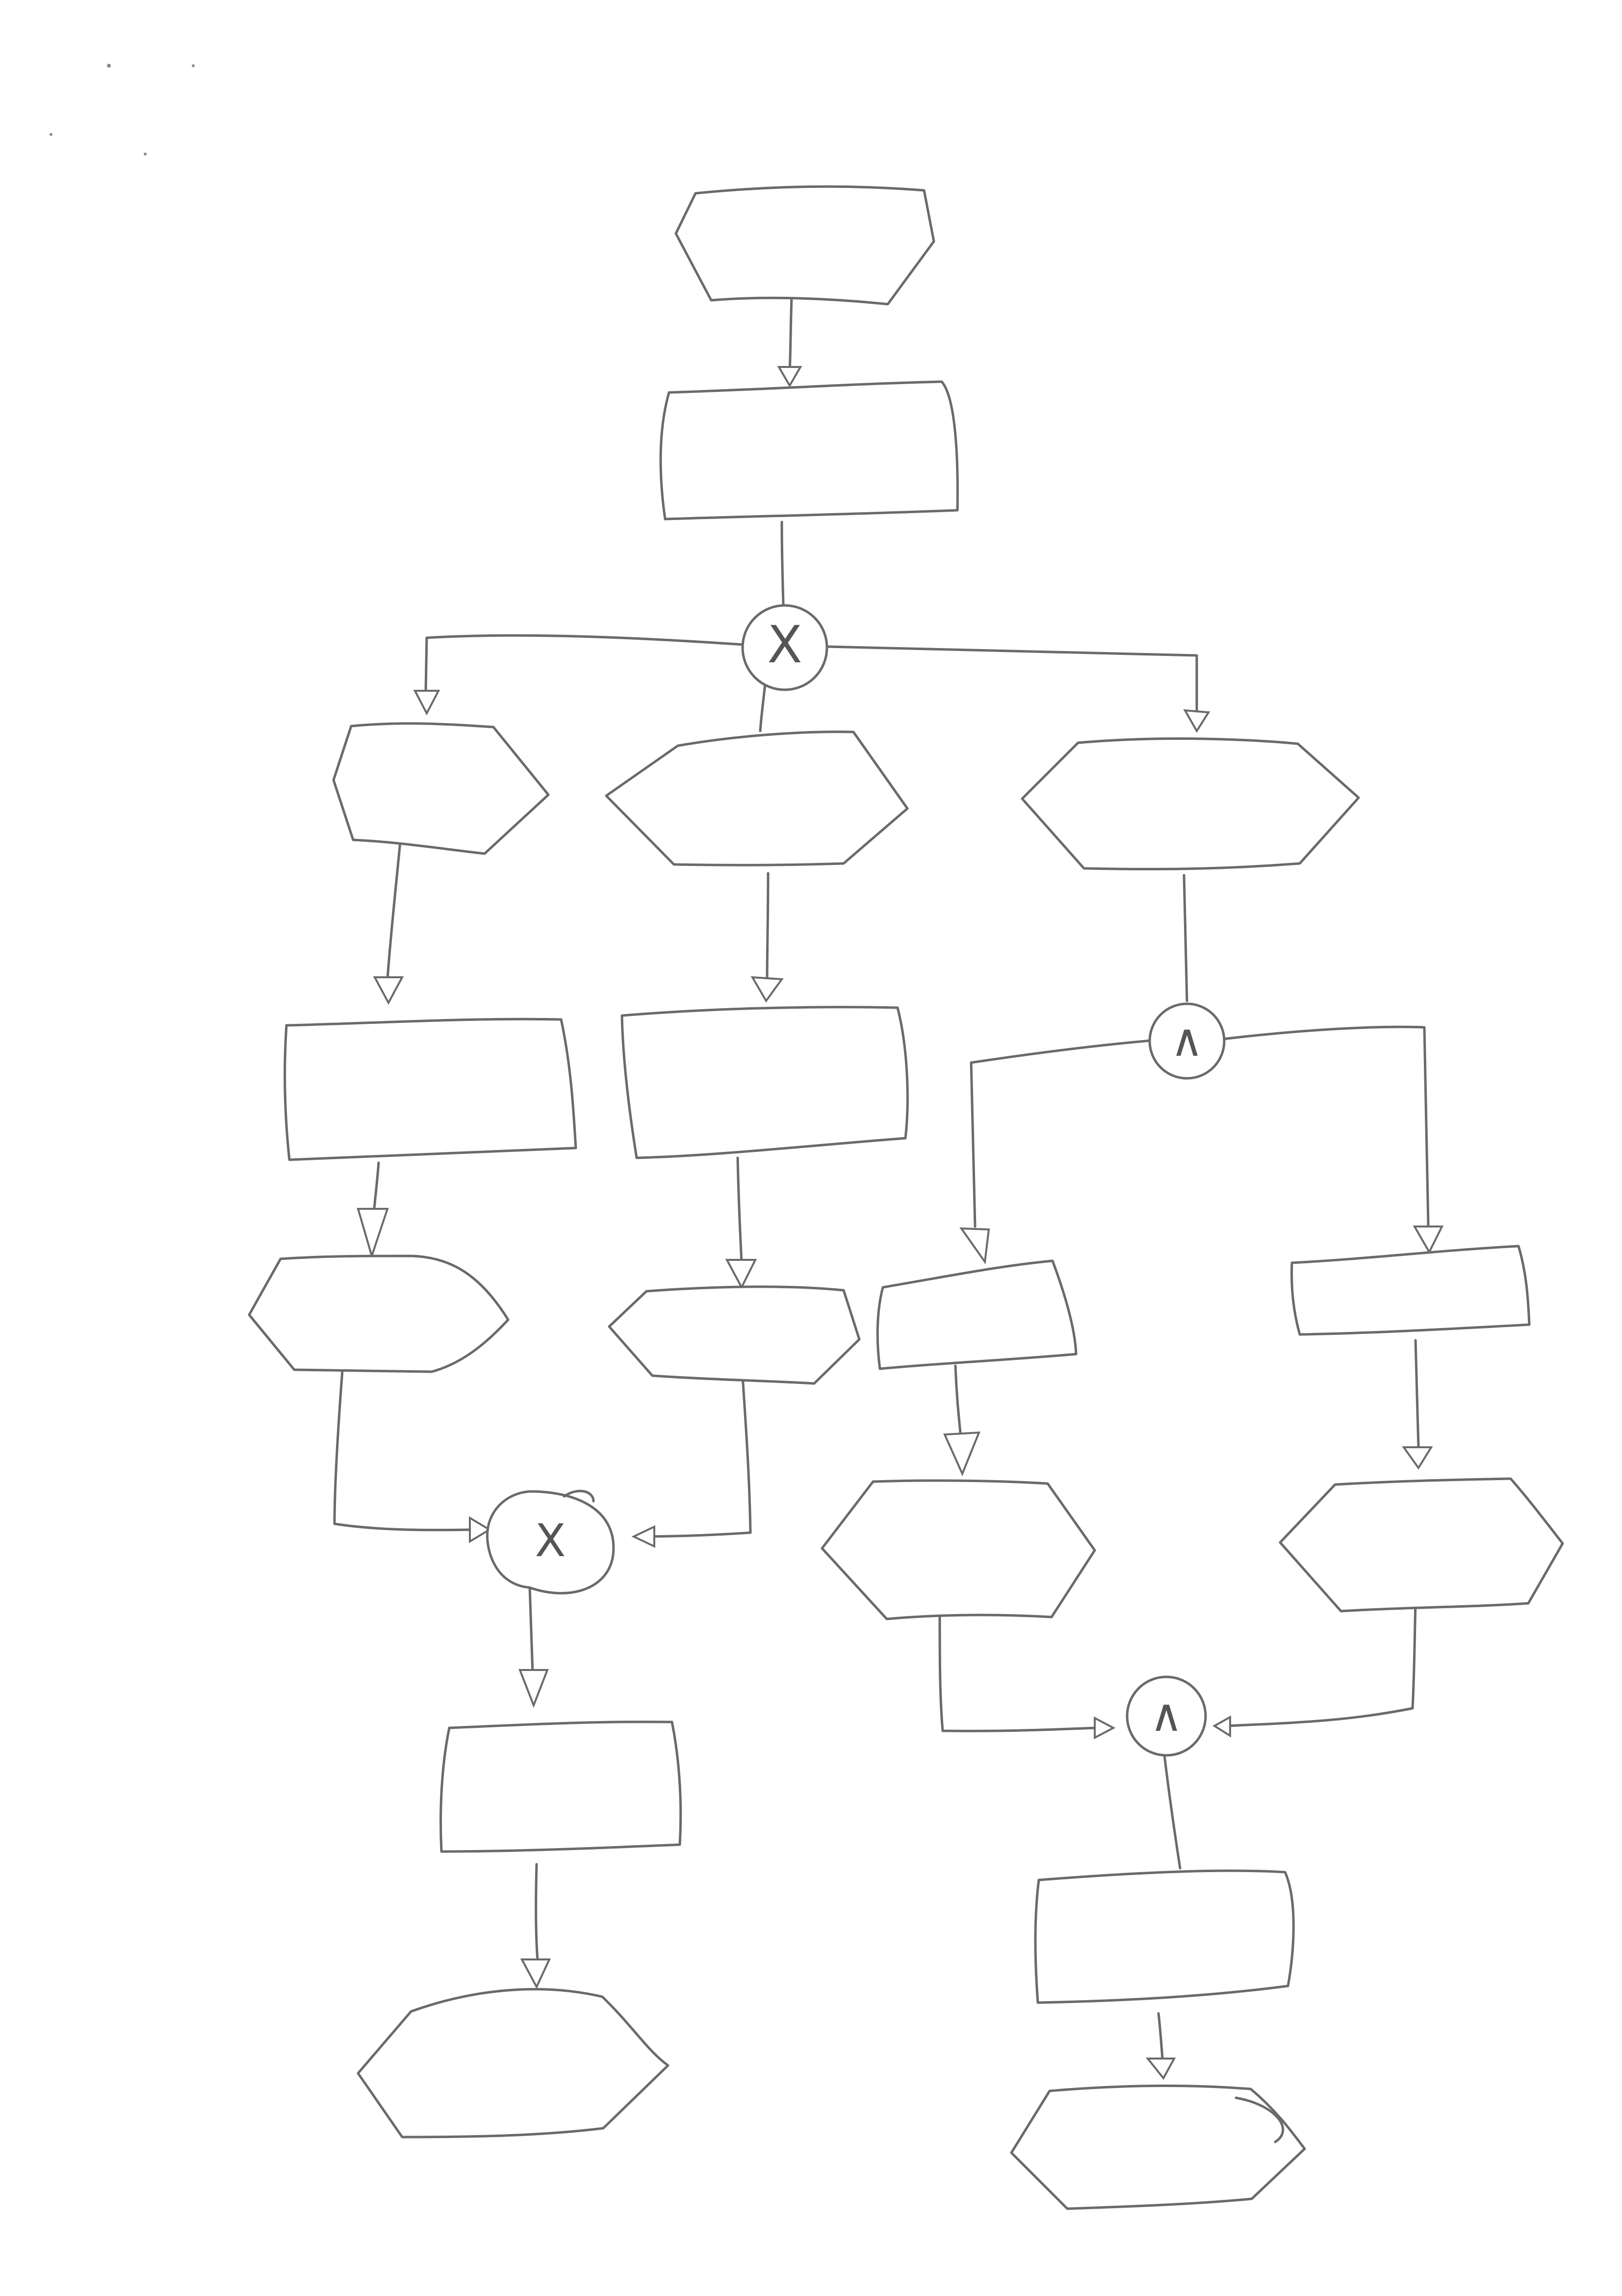 This screenshot has height=2296, width=1622. What do you see at coordinates (757, 798) in the screenshot?
I see `event-middle` at bounding box center [757, 798].